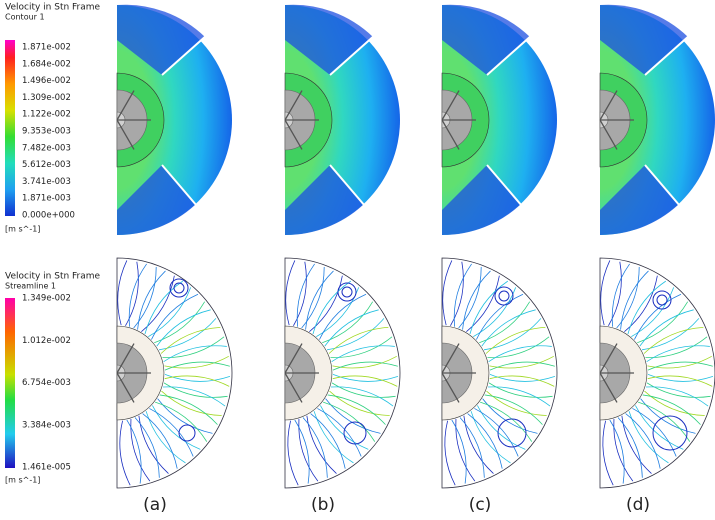 The width and height of the screenshot is (715, 520). What do you see at coordinates (480, 505) in the screenshot?
I see `panel-label: (c)` at bounding box center [480, 505].